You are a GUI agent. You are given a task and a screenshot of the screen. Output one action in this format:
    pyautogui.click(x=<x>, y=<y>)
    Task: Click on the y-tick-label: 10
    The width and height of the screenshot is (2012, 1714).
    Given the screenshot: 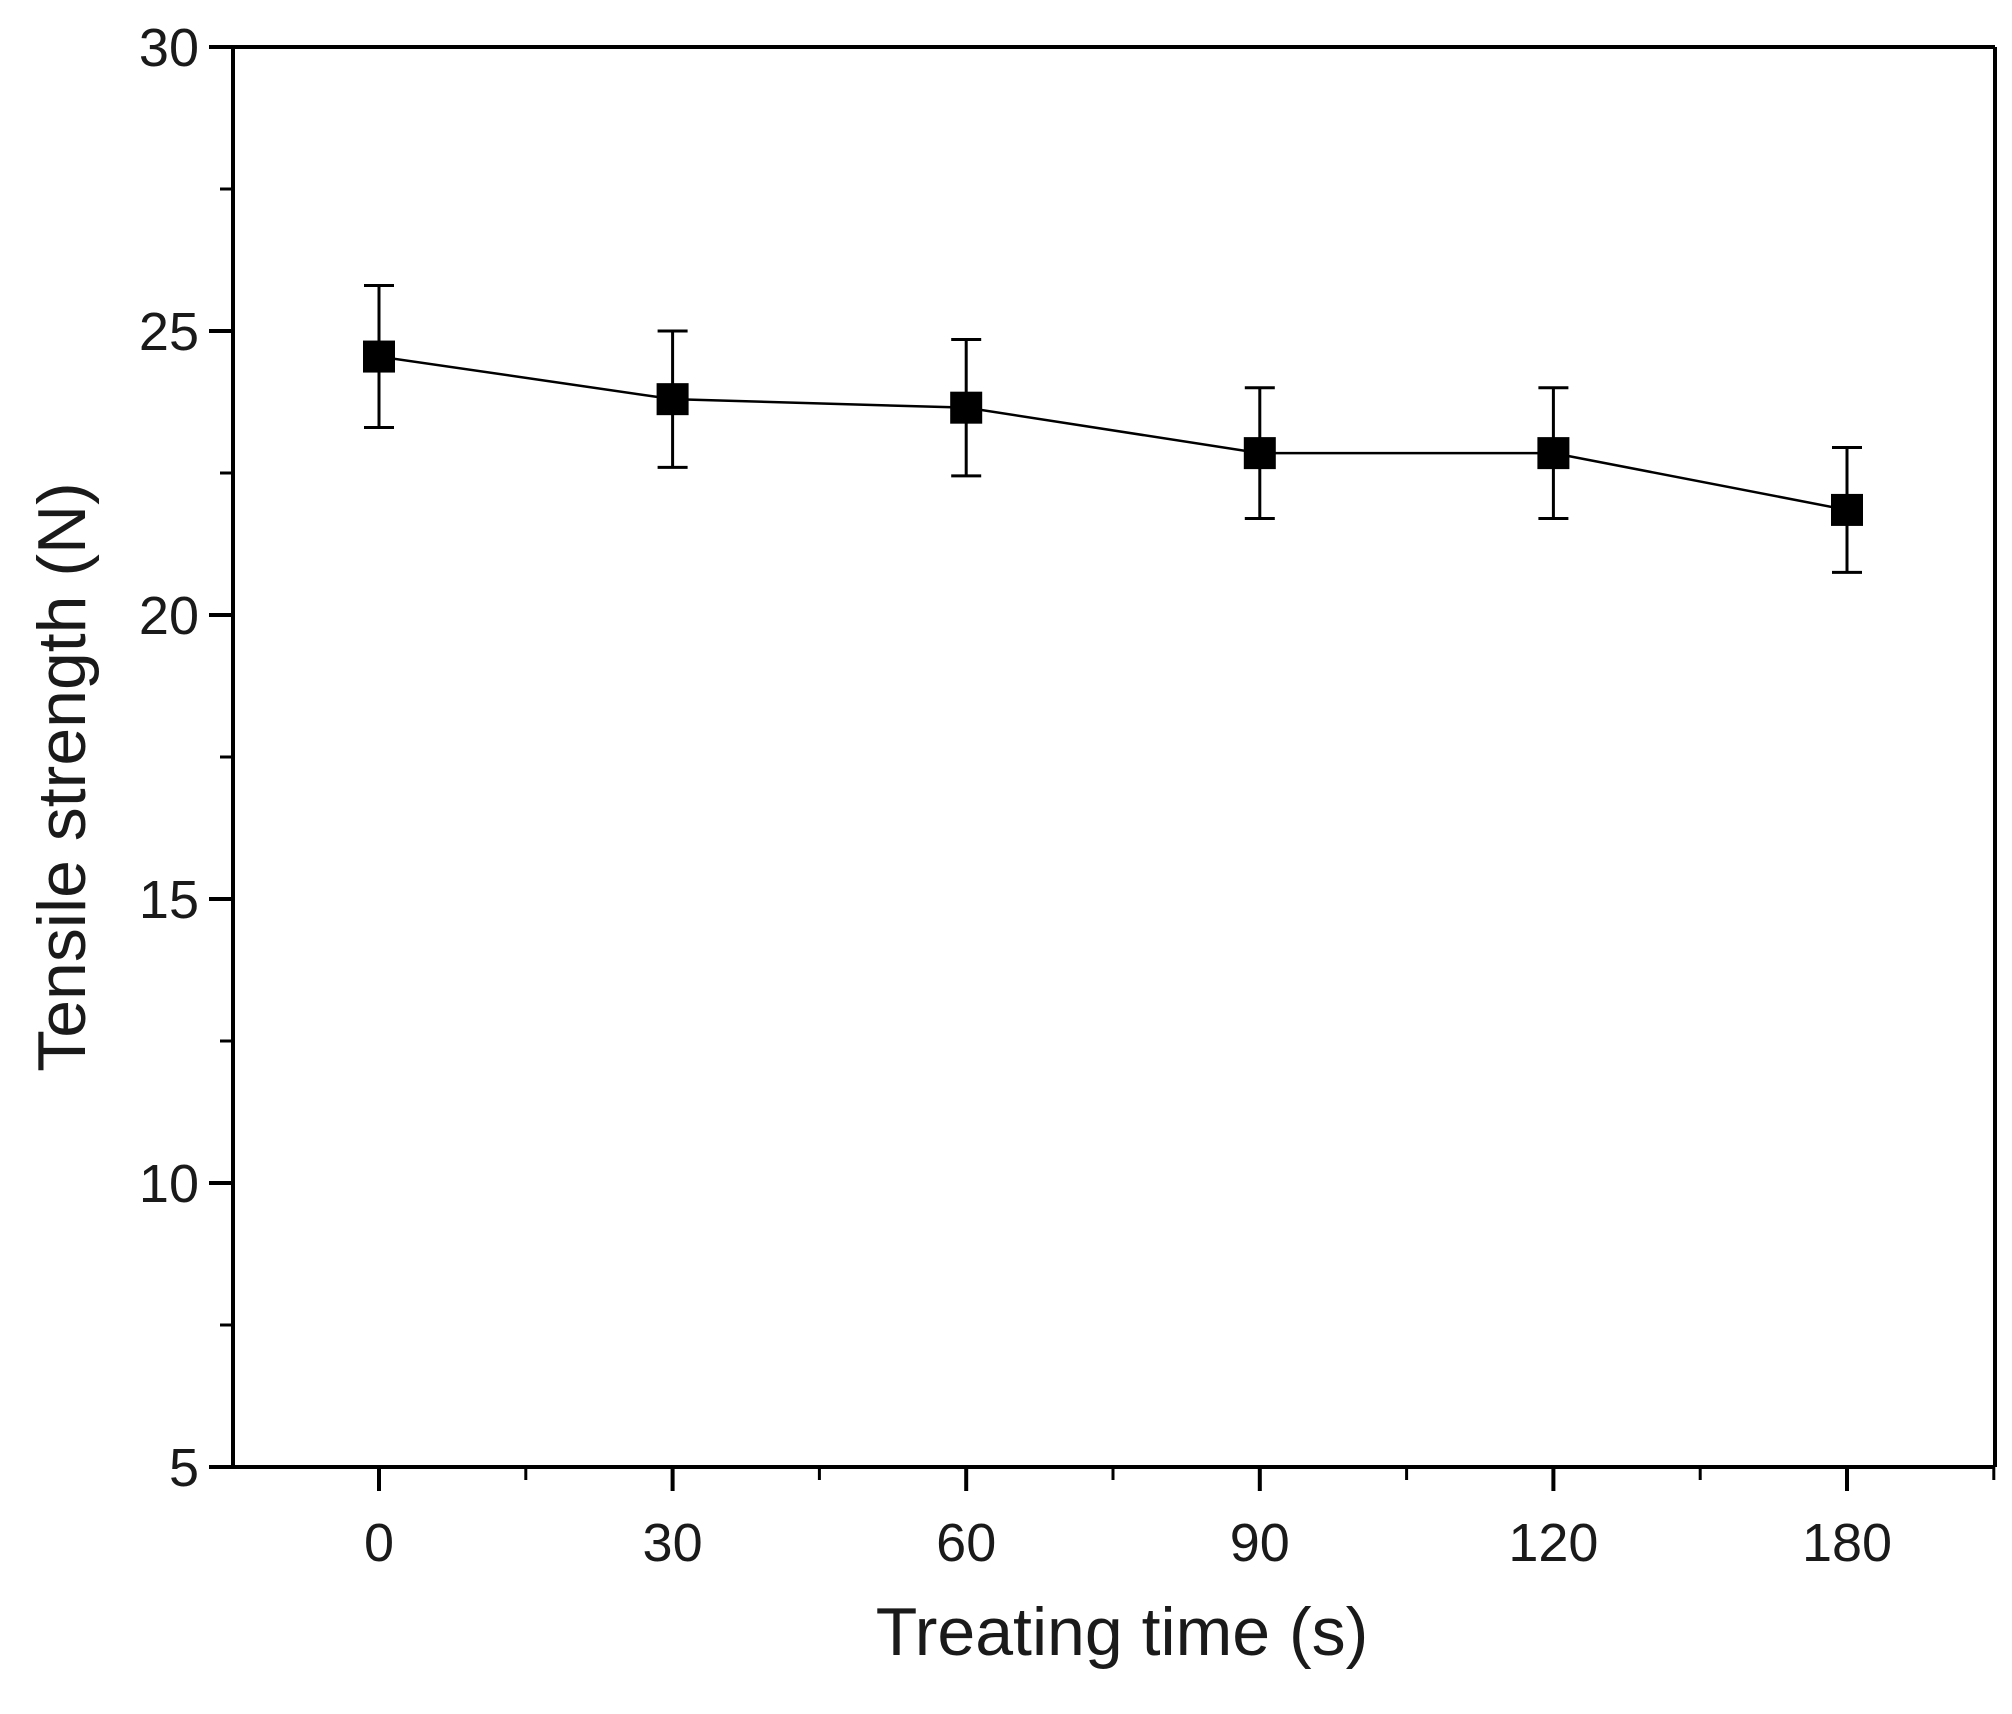 What is the action you would take?
    pyautogui.click(x=169, y=1184)
    